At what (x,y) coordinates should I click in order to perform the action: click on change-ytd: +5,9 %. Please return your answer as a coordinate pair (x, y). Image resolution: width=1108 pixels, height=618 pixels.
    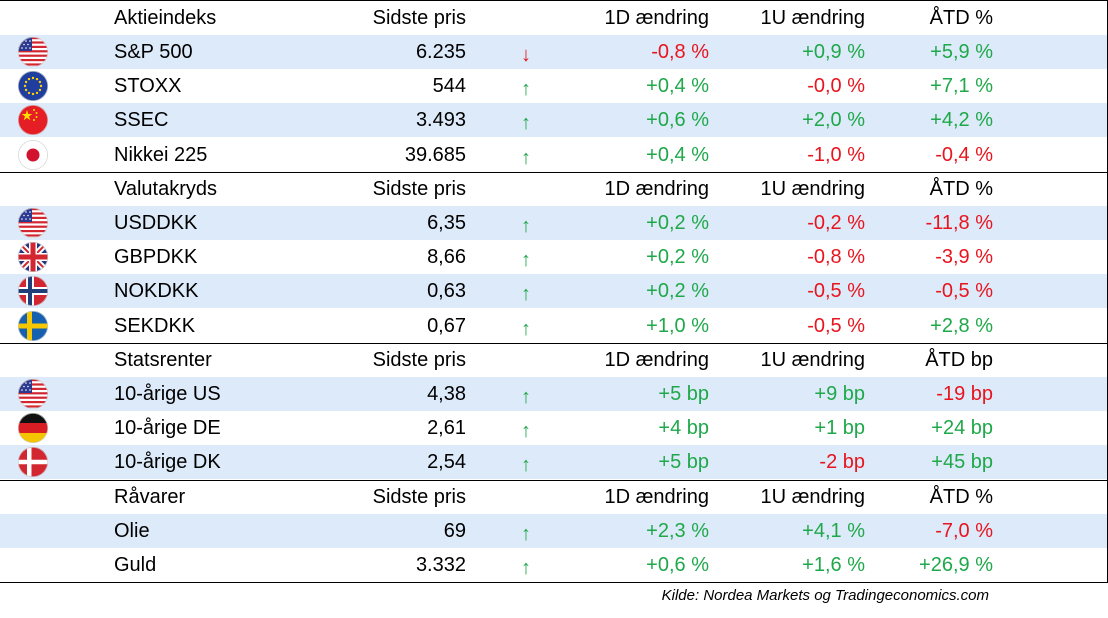
    Looking at the image, I should click on (961, 52).